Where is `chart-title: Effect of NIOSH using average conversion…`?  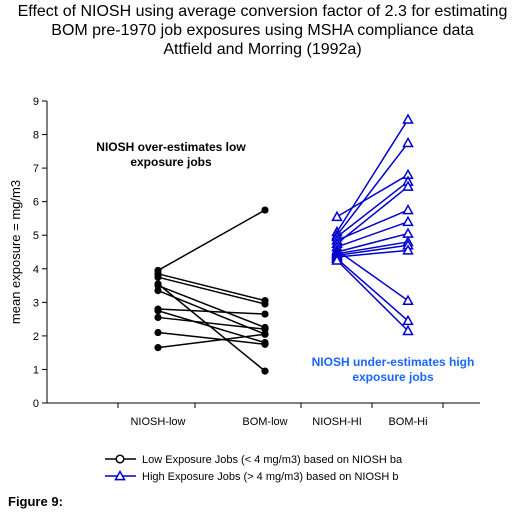 chart-title: Effect of NIOSH using average conversion… is located at coordinates (262, 30).